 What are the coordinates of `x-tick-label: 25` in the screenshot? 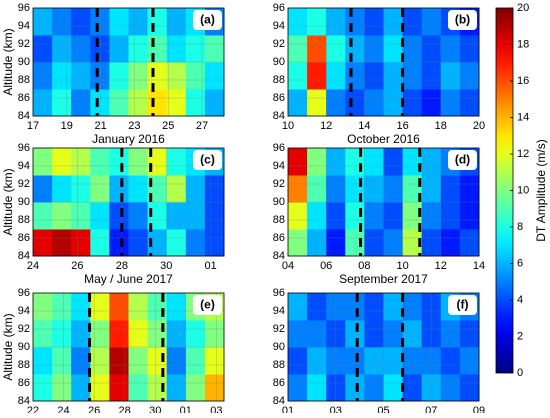 It's located at (168, 126).